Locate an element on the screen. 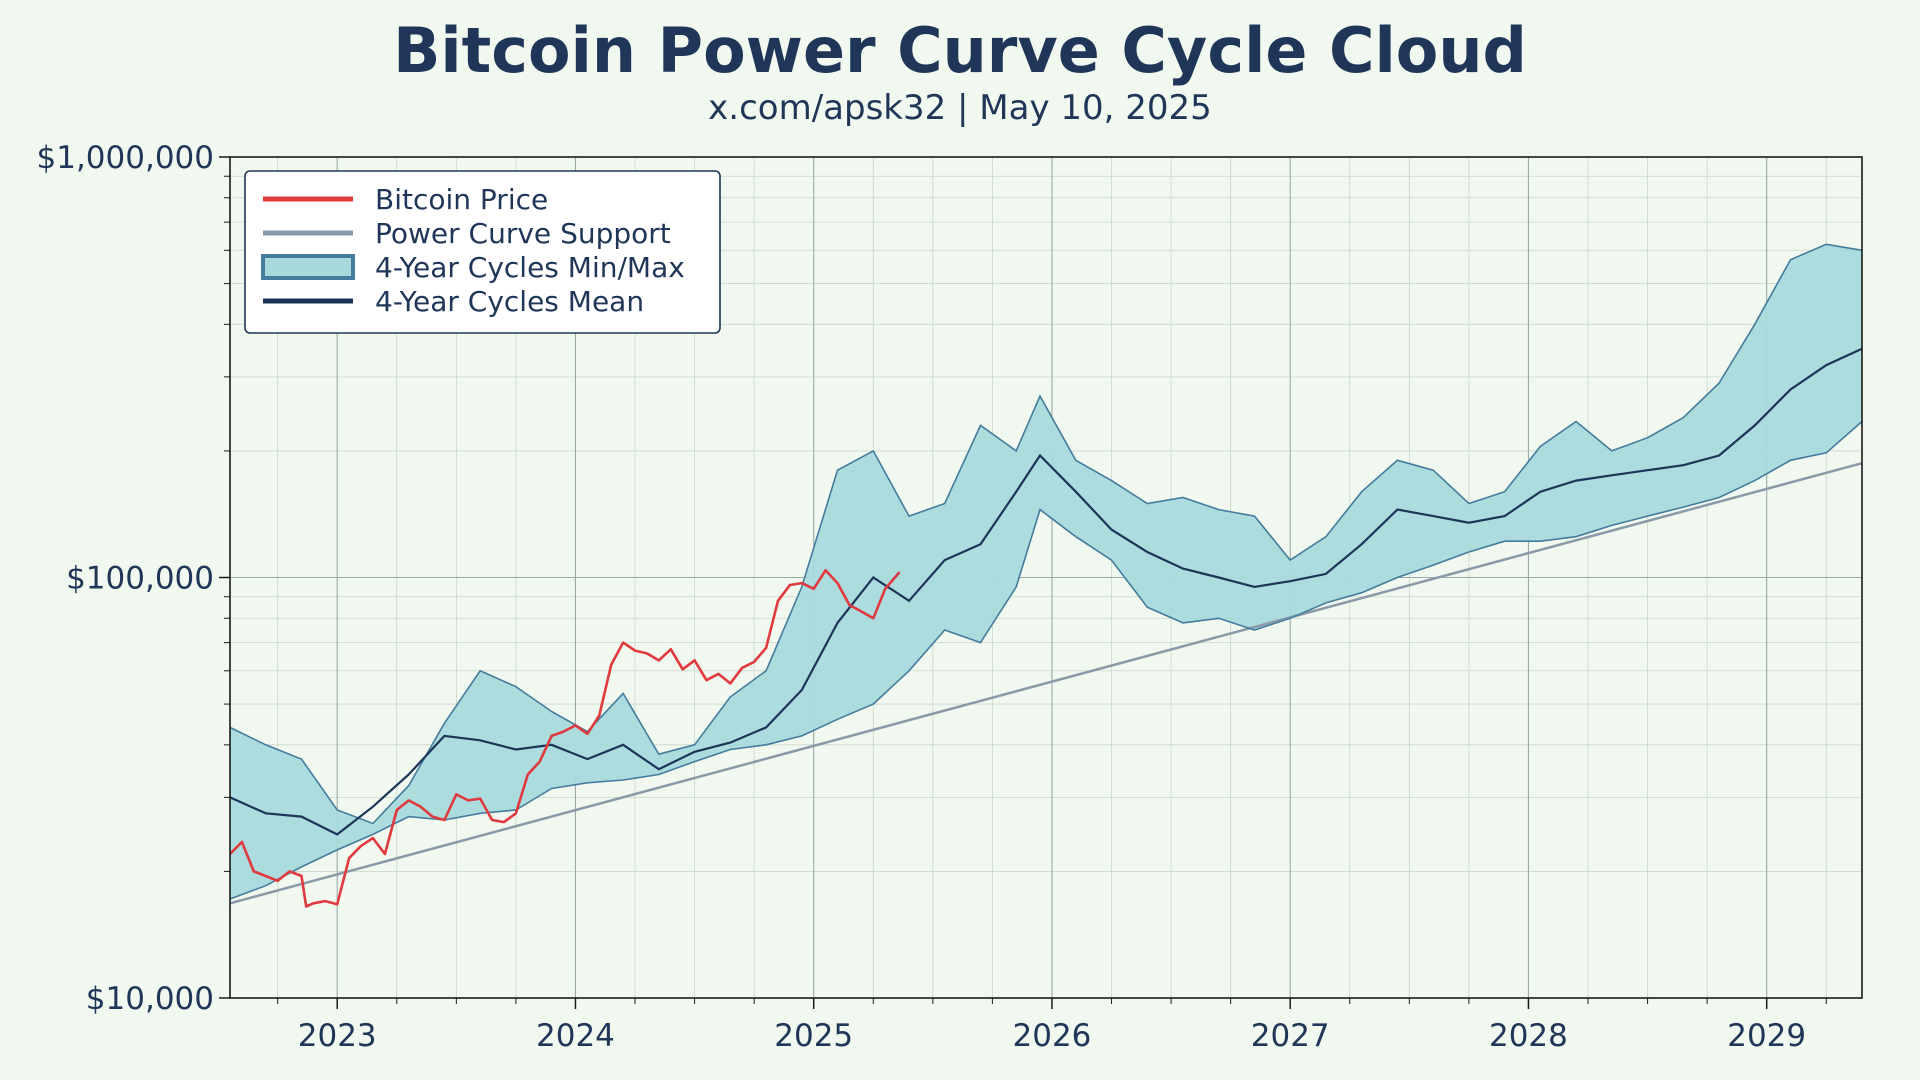 This screenshot has width=1920, height=1080. y-tick-label: $1,000,000 is located at coordinates (126, 158).